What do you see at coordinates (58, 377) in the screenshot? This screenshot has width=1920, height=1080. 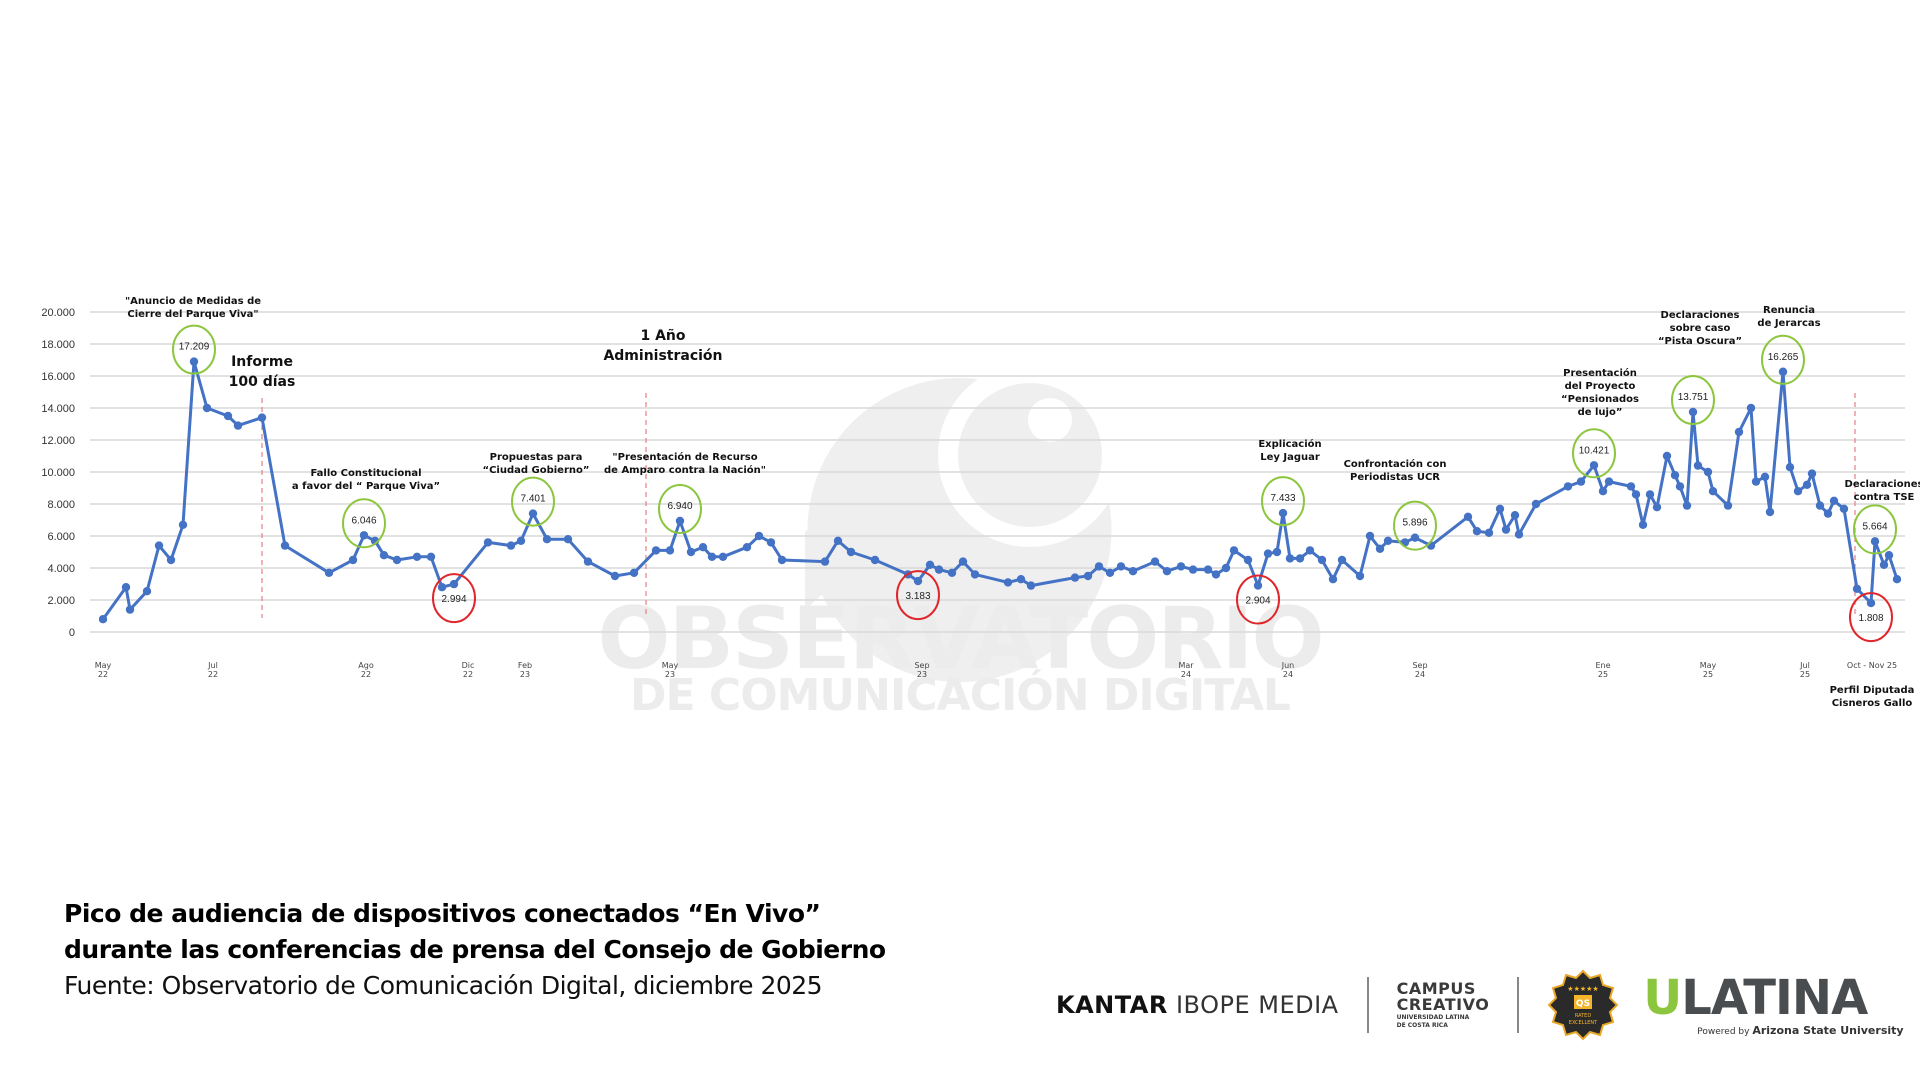 I see `y-tick-label: 16.000` at bounding box center [58, 377].